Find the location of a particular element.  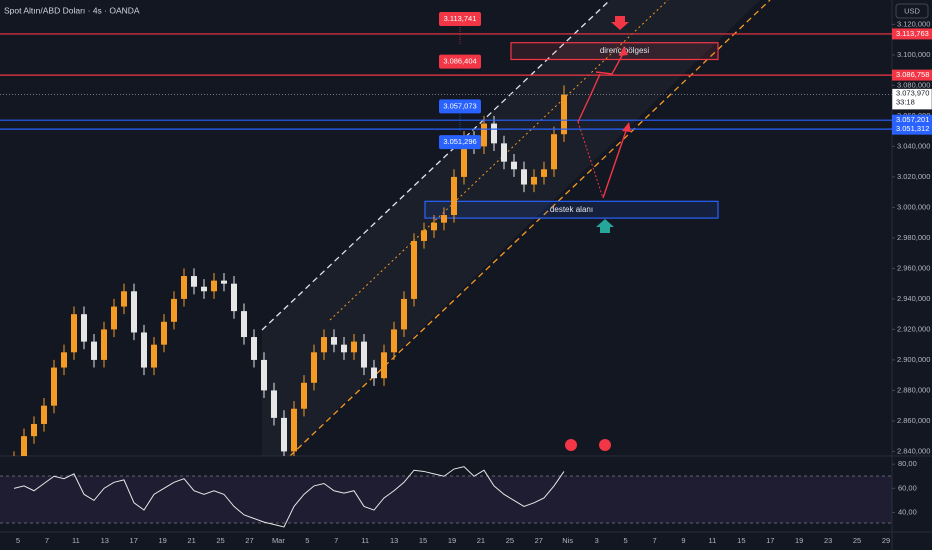

zone is located at coordinates (571, 209).